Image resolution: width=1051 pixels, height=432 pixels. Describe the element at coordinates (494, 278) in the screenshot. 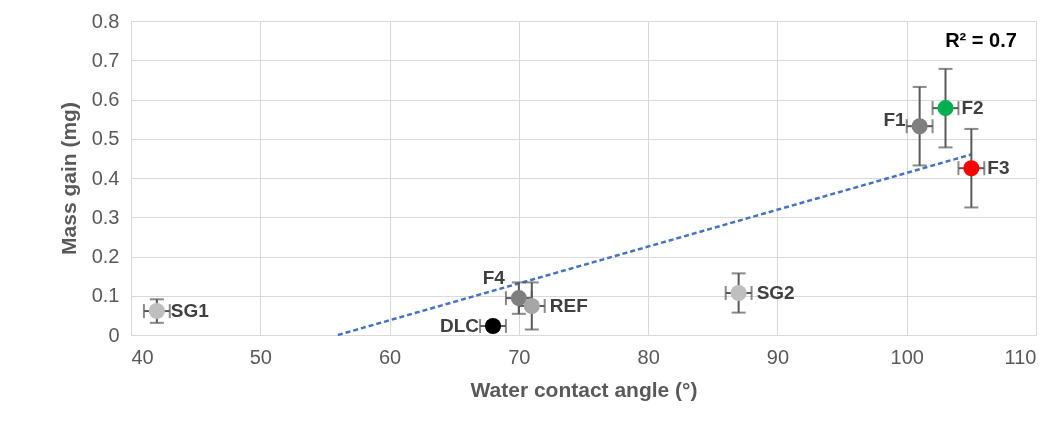

I see `annotation: F4` at that location.